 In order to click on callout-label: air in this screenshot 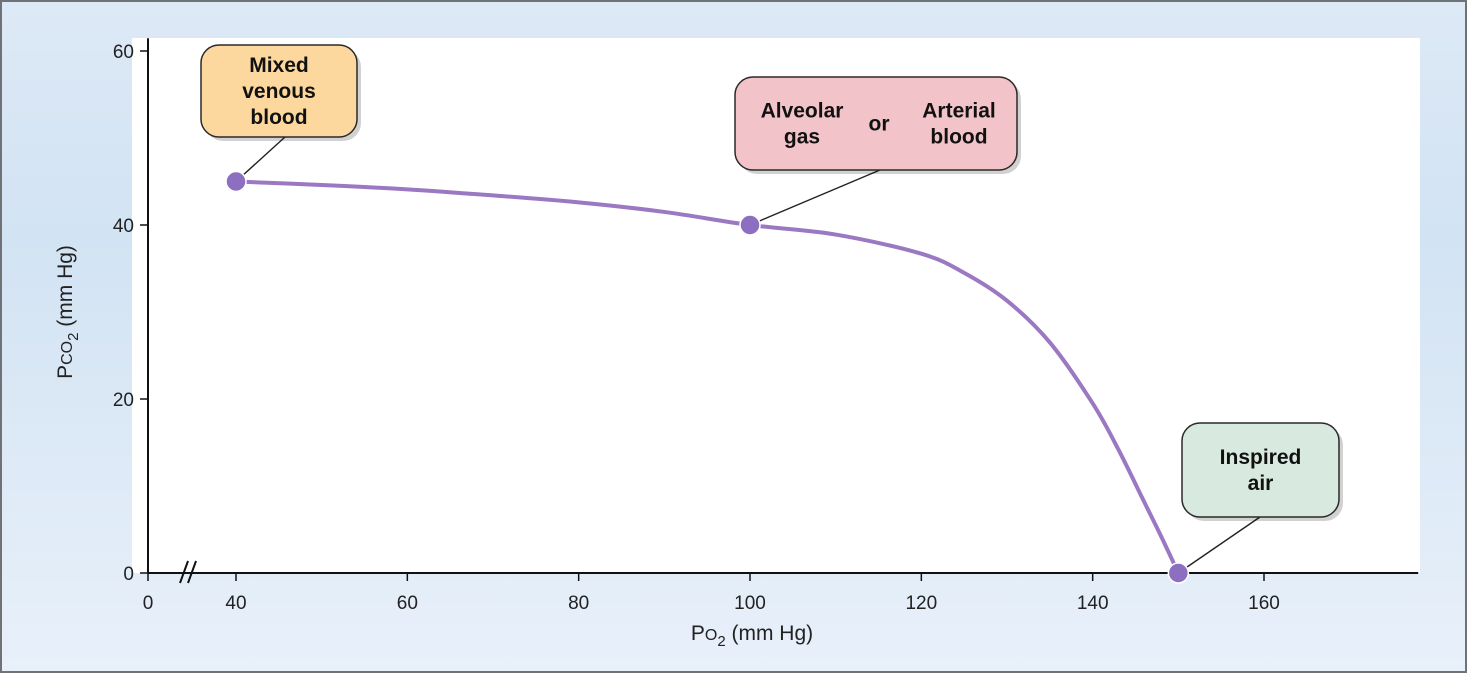, I will do `click(1261, 483)`.